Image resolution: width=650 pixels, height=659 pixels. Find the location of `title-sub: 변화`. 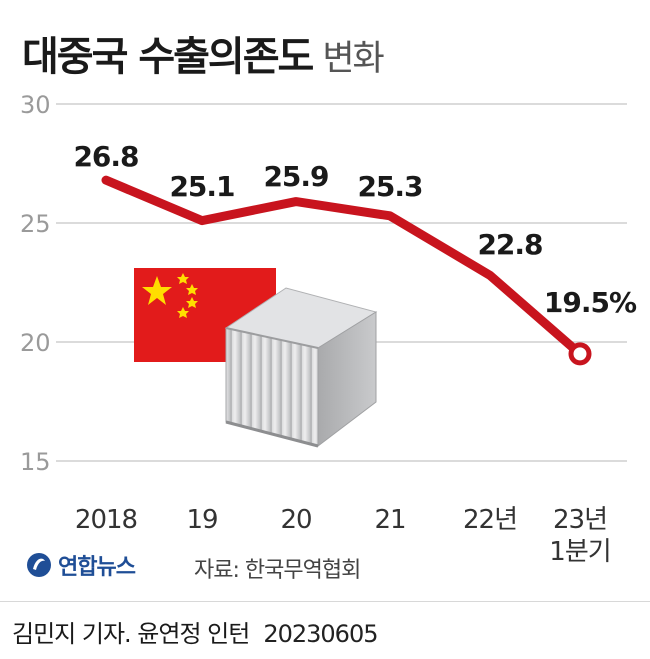

title-sub: 변화 is located at coordinates (353, 59).